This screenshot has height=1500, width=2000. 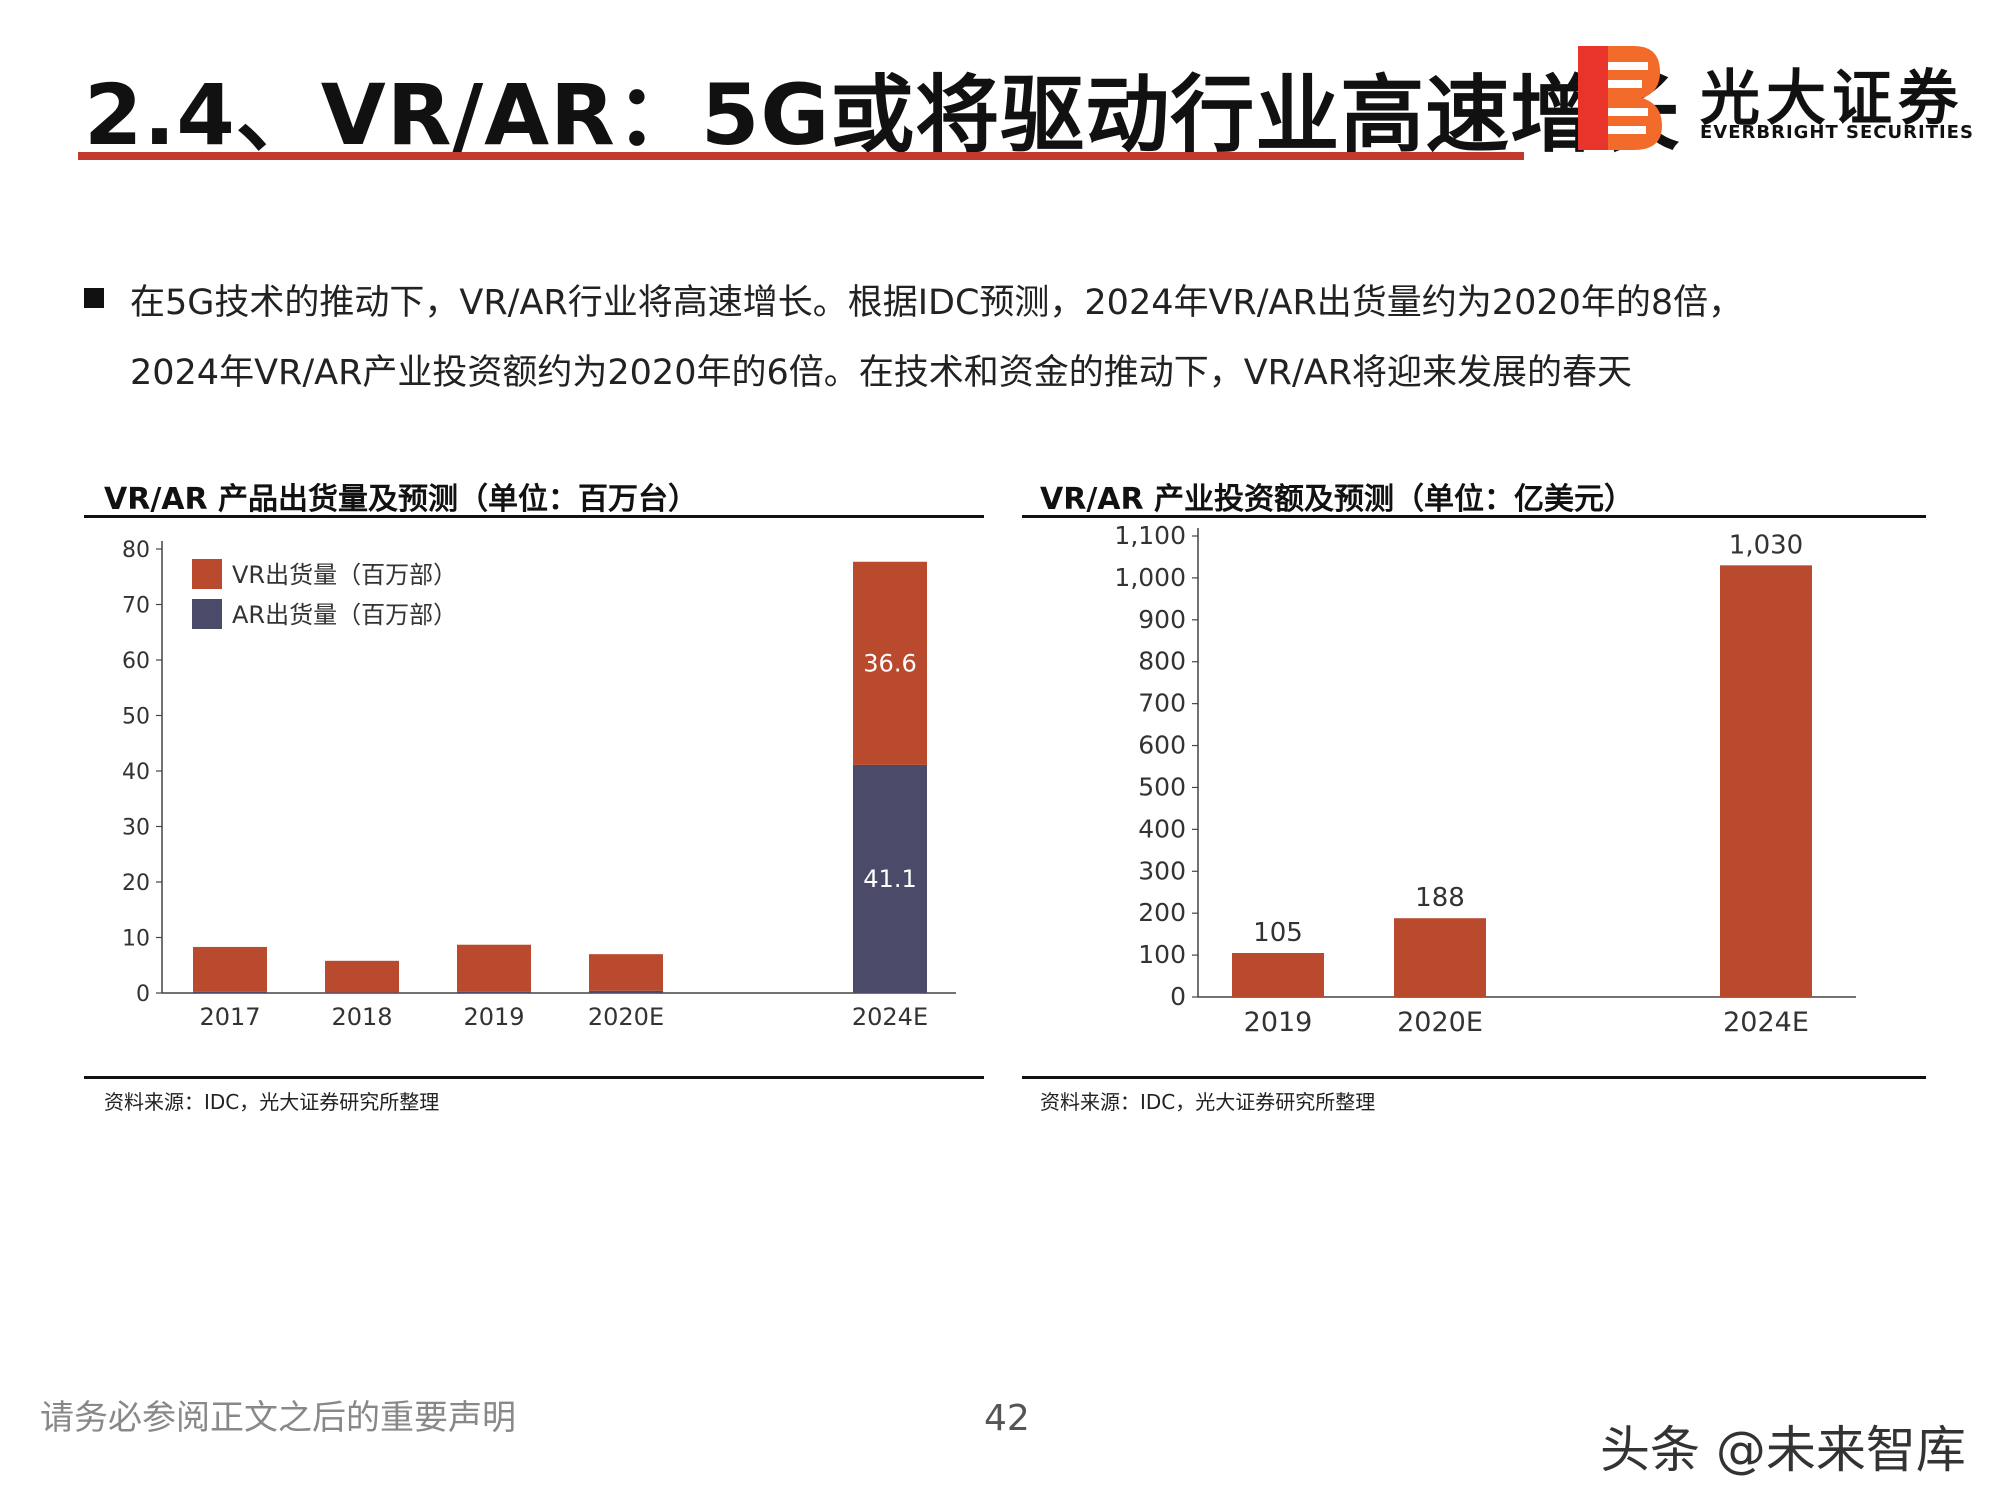 I want to click on data-label: 41.1, so click(x=889, y=879).